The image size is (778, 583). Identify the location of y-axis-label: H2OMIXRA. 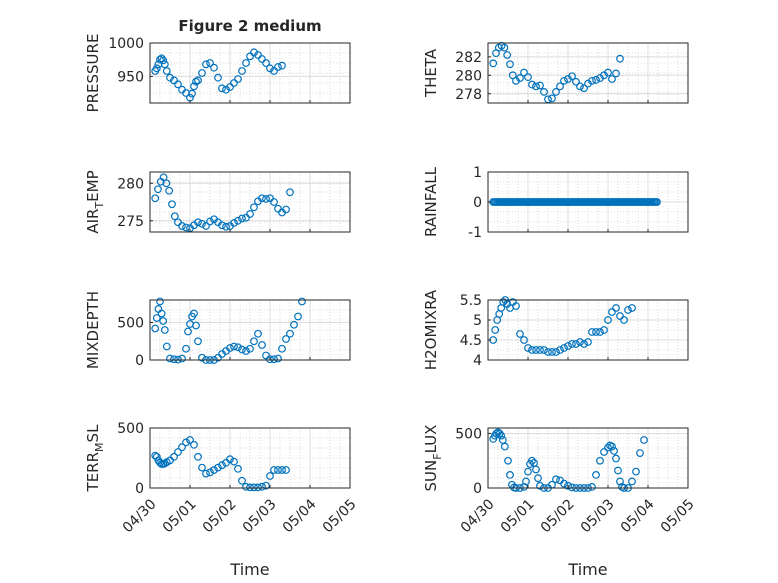
(431, 329).